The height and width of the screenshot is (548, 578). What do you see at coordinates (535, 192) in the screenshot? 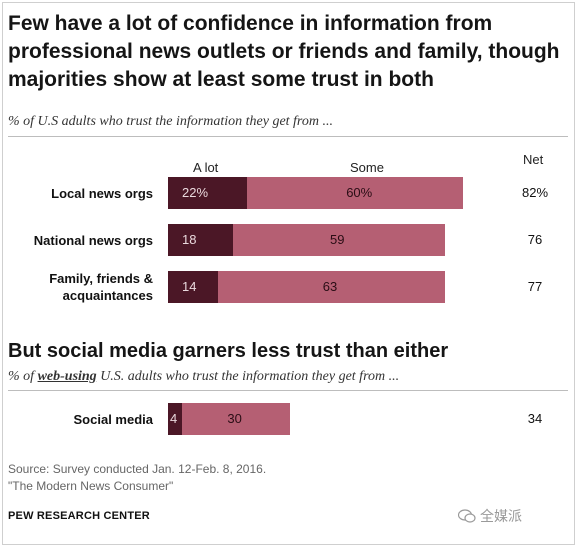
I see `value-label-net: 82%` at bounding box center [535, 192].